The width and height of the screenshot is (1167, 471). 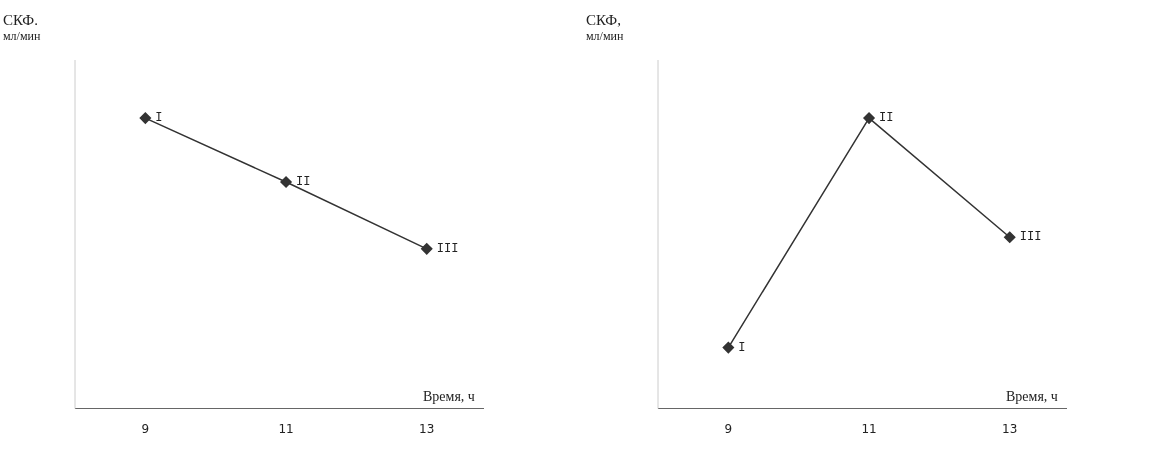 I want to click on y-axis-title: СКФ, мл/мин, so click(x=605, y=28).